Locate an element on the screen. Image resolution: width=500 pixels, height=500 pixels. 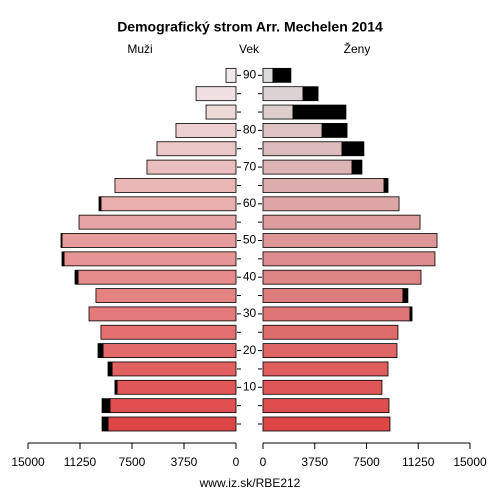
y-tick-label: 20 is located at coordinates (250, 350).